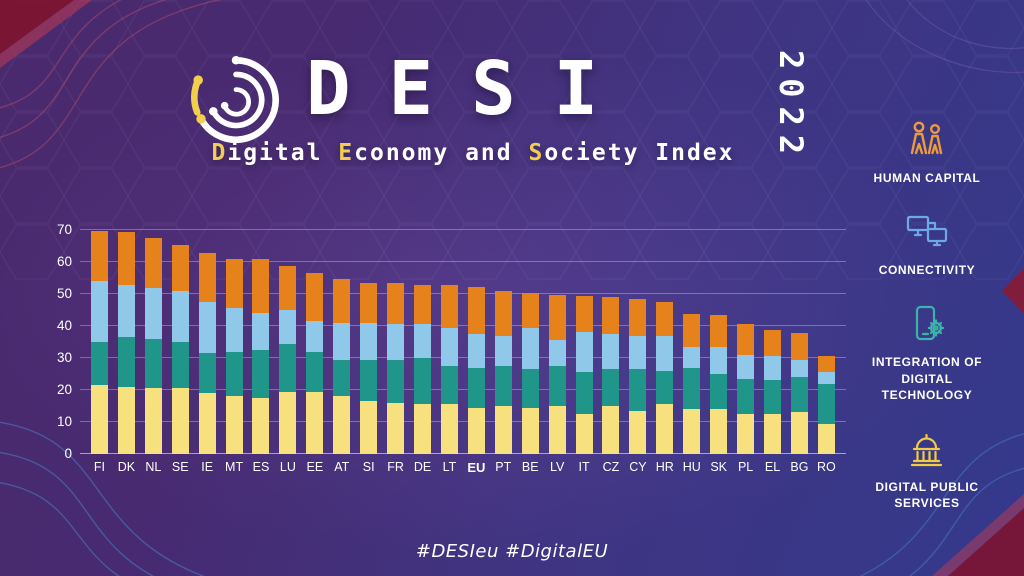 This screenshot has width=1024, height=576. What do you see at coordinates (927, 495) in the screenshot?
I see `legend-label: DIGITAL PUBLIC SERVICES` at bounding box center [927, 495].